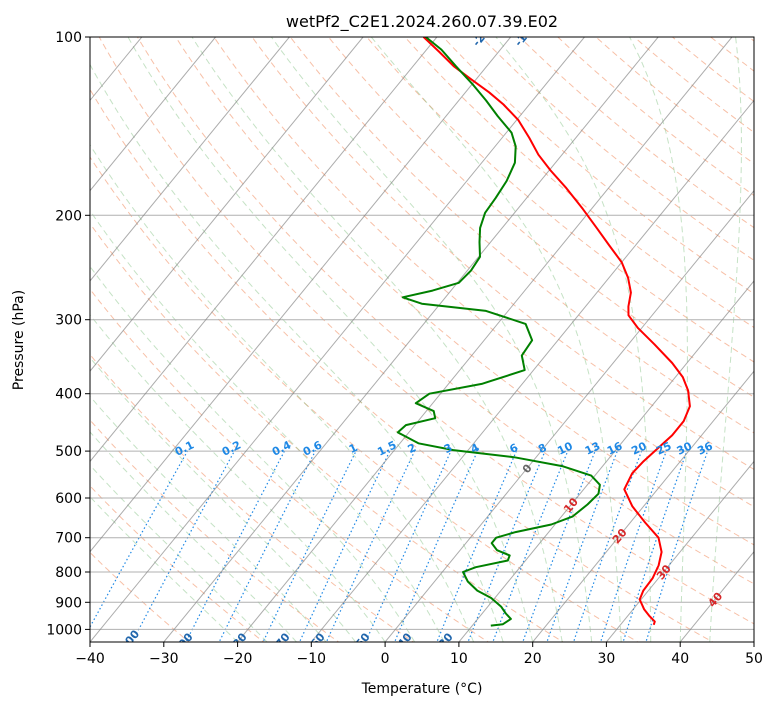 This screenshot has width=775, height=708. What do you see at coordinates (238, 659) in the screenshot?
I see `x-tick-label: −20` at bounding box center [238, 659].